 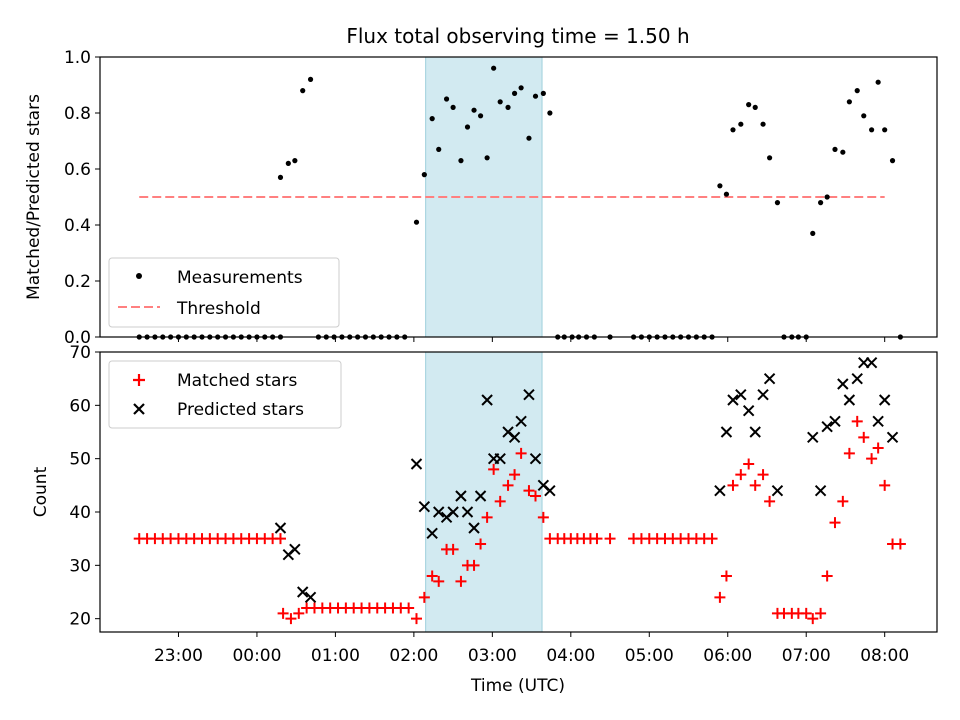 What do you see at coordinates (517, 686) in the screenshot?
I see `bottom-x-label: Time (UTC)` at bounding box center [517, 686].